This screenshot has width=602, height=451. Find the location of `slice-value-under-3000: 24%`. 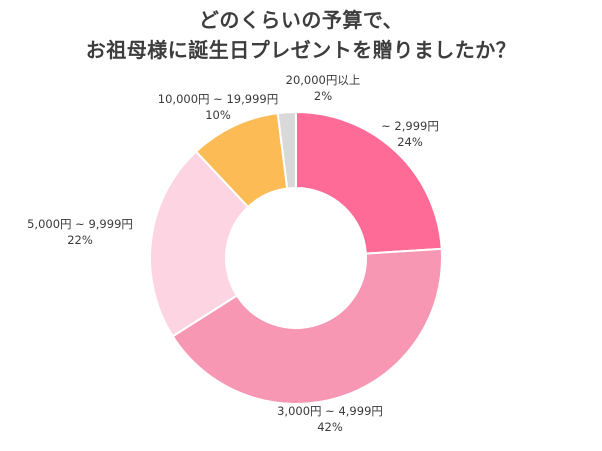

slice-value-under-3000: 24% is located at coordinates (410, 142).